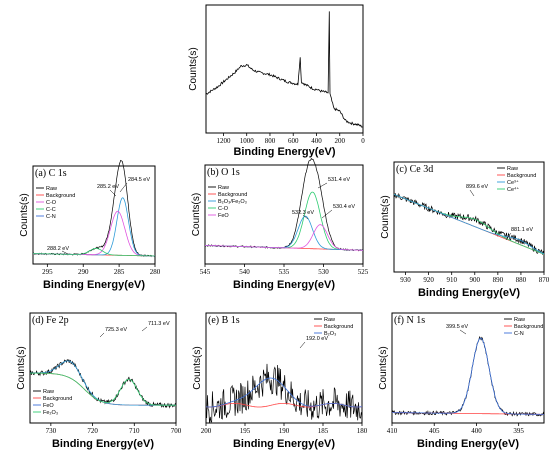  Describe the element at coordinates (451, 280) in the screenshot. I see `x-tick-label: 910` at that location.